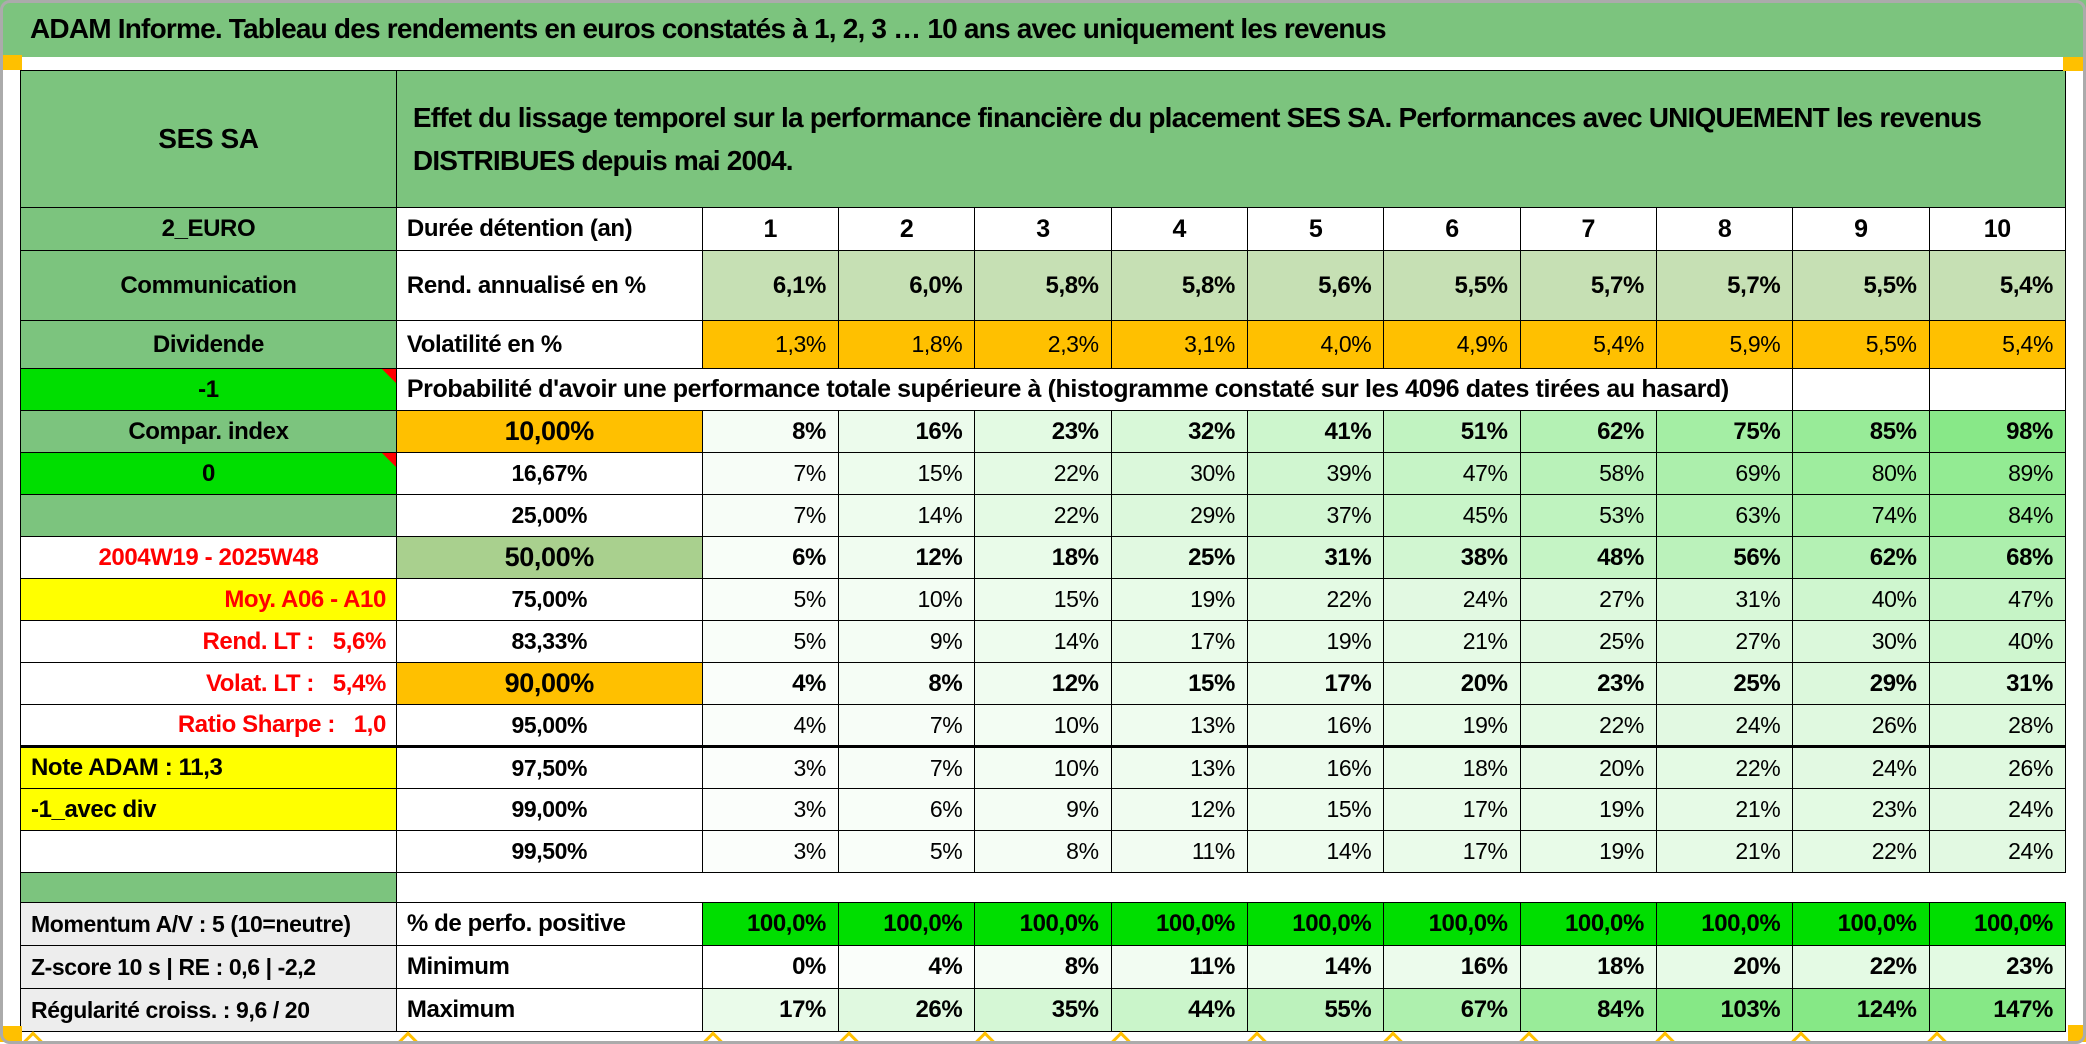 The image size is (2086, 1044). Describe the element at coordinates (1179, 1010) in the screenshot. I see `summary-value-cell: 44%` at that location.